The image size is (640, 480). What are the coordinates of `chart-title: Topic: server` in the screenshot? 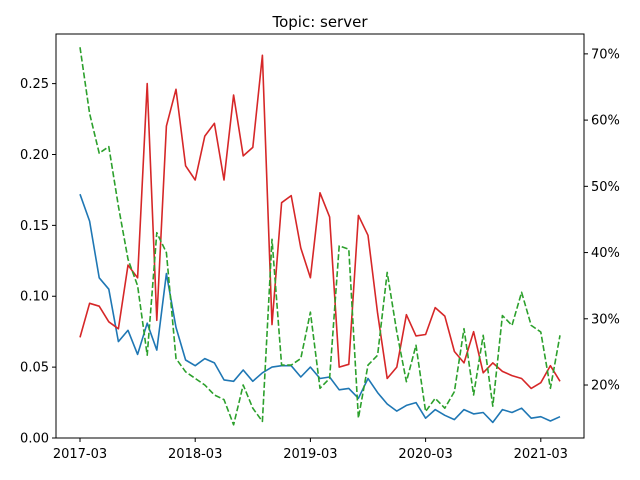 It's located at (319, 22).